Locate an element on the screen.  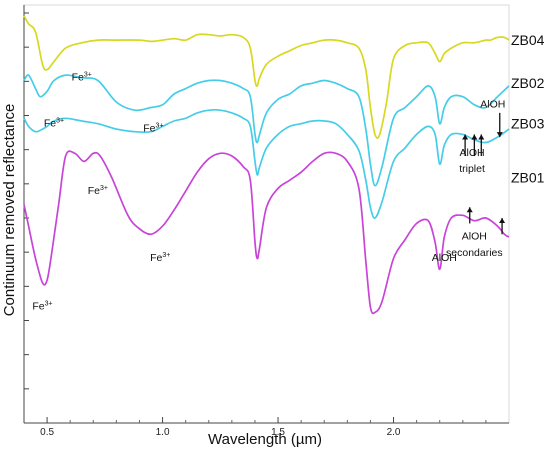
series-label-zb01: ZB01 is located at coordinates (528, 178).